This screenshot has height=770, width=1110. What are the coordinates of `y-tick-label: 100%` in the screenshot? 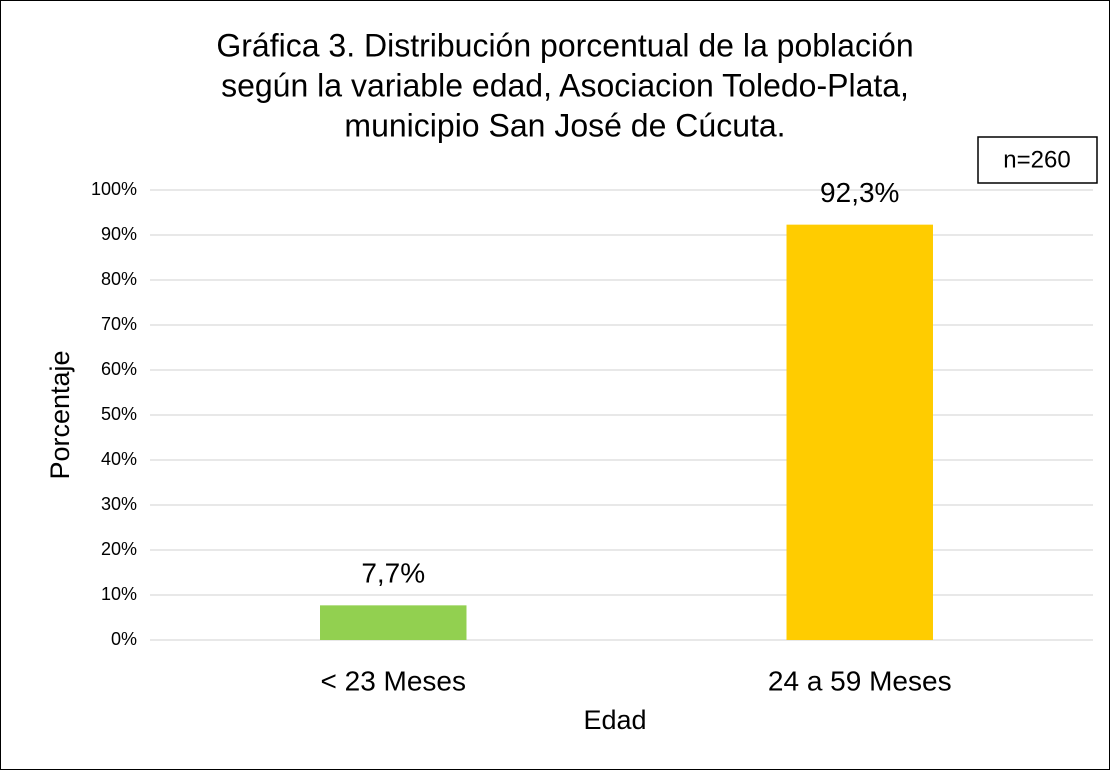 It's located at (114, 189).